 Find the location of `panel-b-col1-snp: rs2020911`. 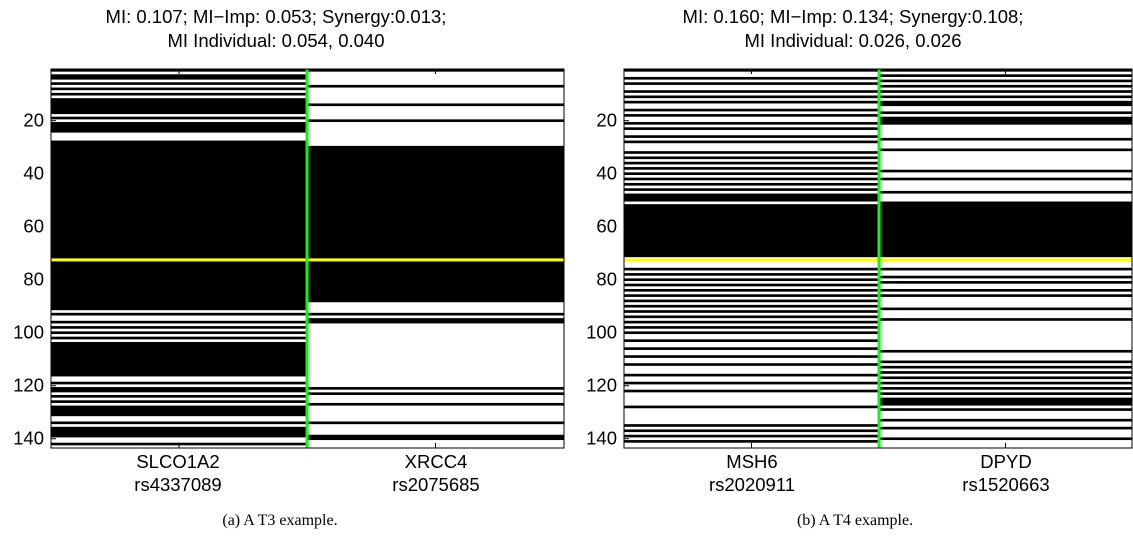

panel-b-col1-snp: rs2020911 is located at coordinates (752, 484).